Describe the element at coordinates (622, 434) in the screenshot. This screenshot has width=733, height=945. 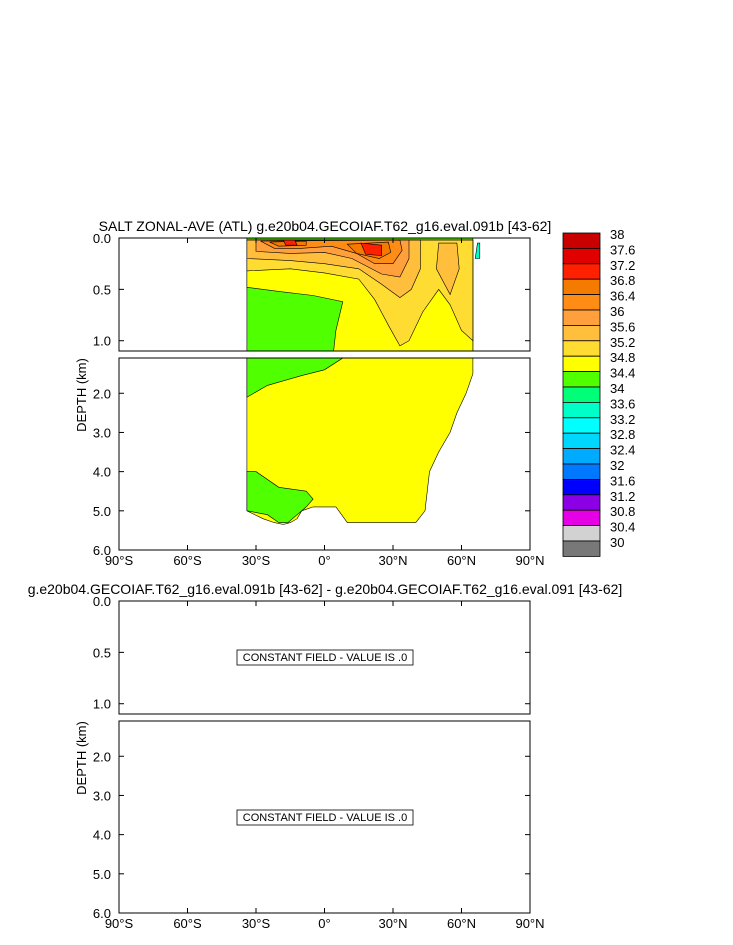
I see `colorbar-label: 32.8` at that location.